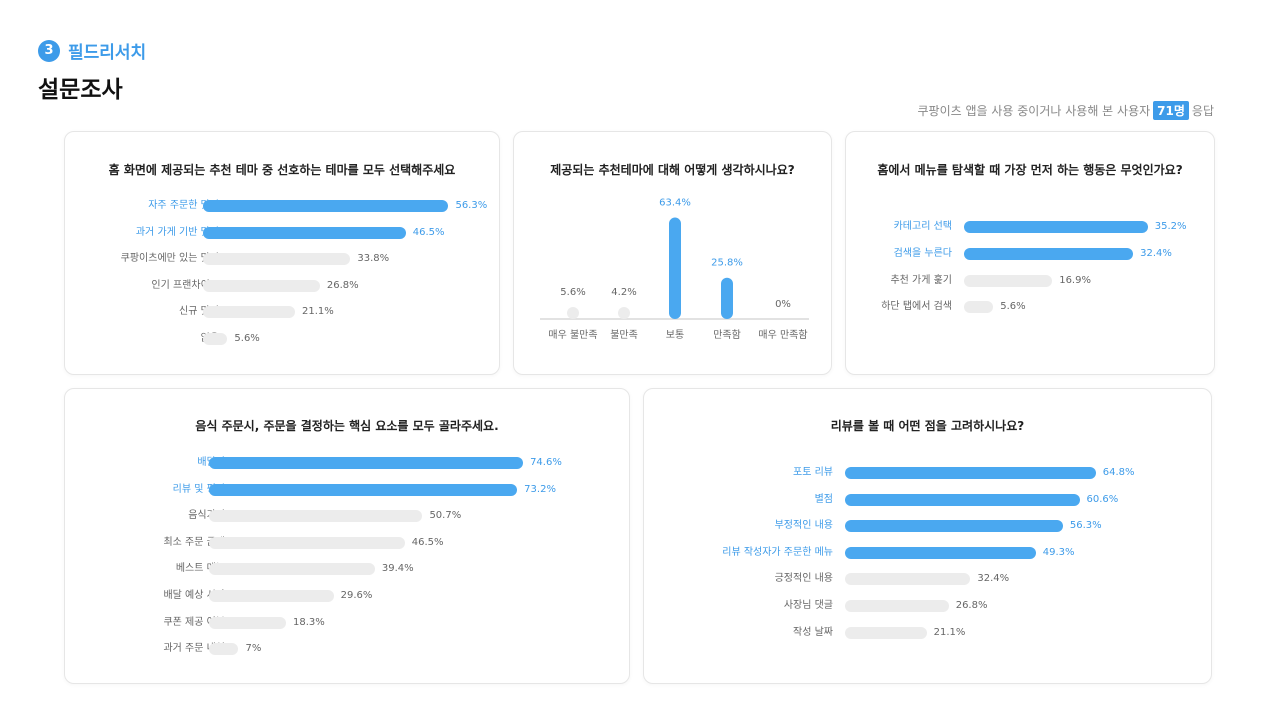  I want to click on step-number-badge: 3, so click(49, 50).